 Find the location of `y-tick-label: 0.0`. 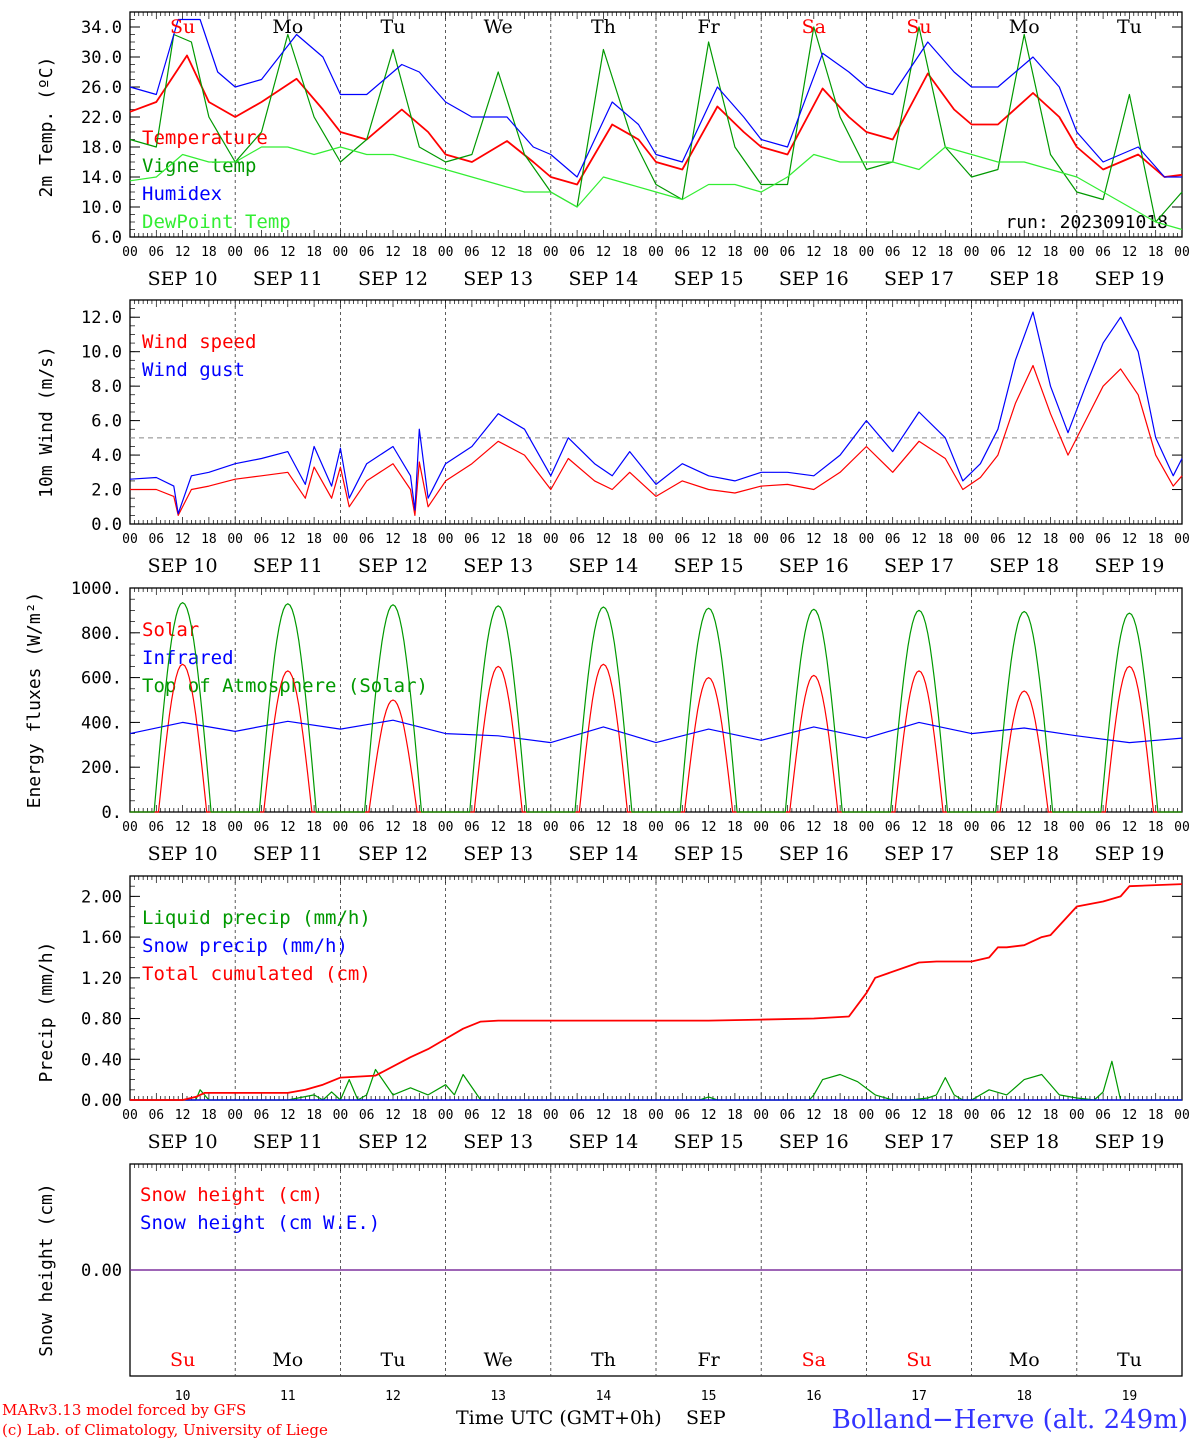

y-tick-label: 0.0 is located at coordinates (106, 525).